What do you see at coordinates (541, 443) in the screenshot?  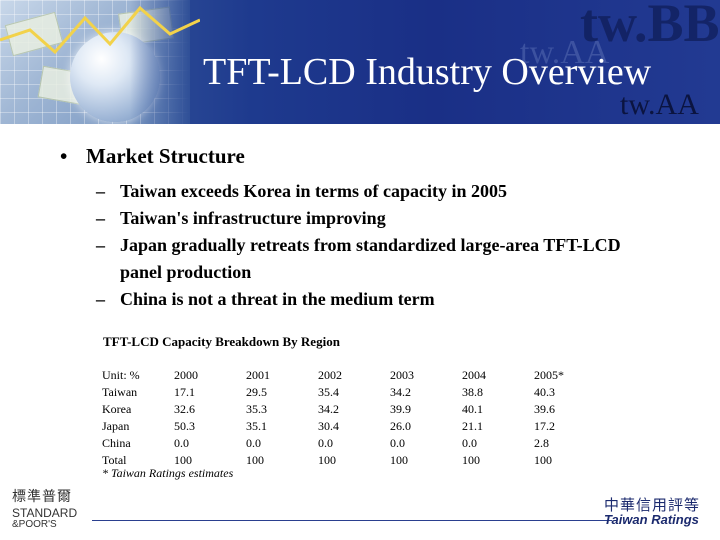 I see `table-cell: 2.8` at bounding box center [541, 443].